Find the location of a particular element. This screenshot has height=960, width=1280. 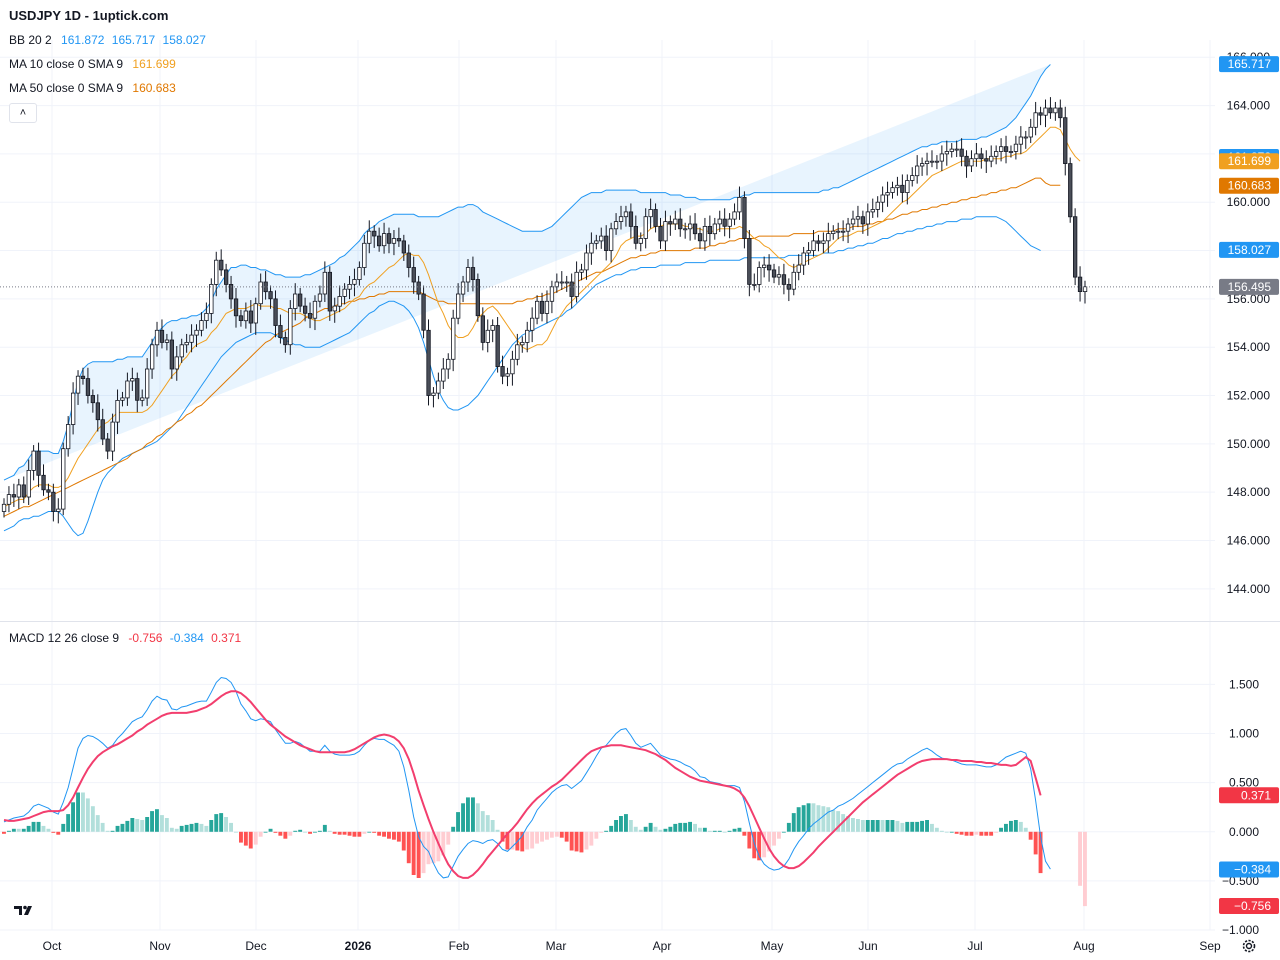

legend-ma50-label: MA 50 close 0 SMA 9 is located at coordinates (66, 88).